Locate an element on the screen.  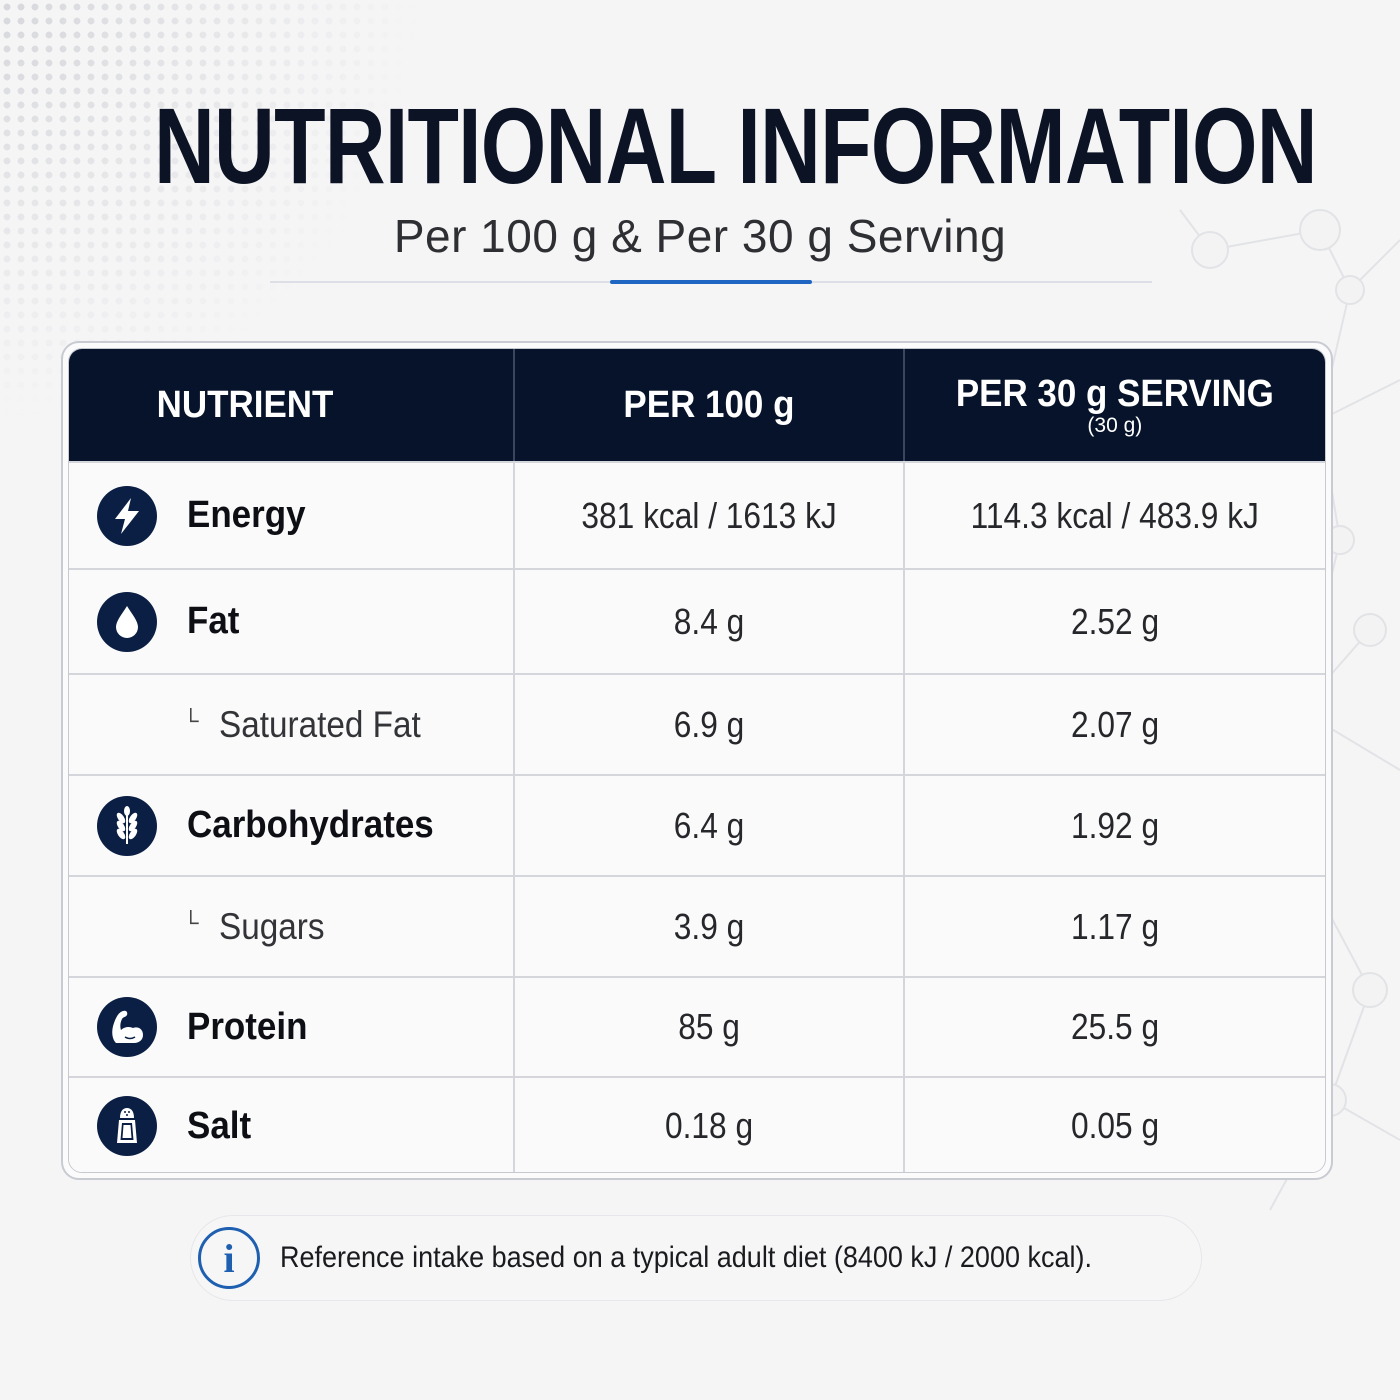
column-header-label: PER 30 g SERVING is located at coordinates (1114, 394).